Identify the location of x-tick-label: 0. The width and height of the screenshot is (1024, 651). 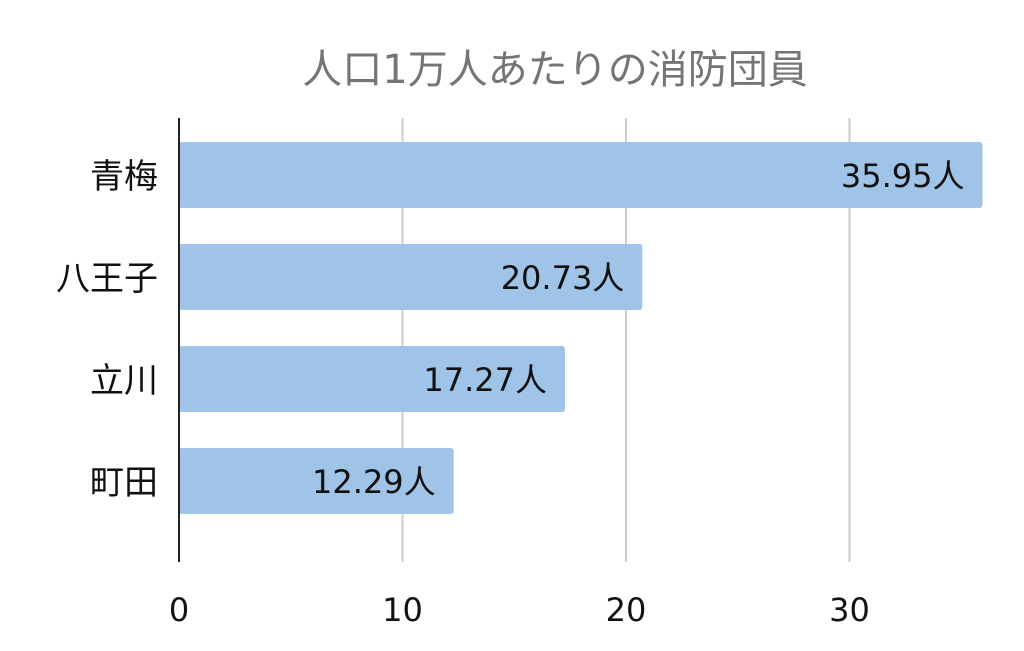
(179, 610).